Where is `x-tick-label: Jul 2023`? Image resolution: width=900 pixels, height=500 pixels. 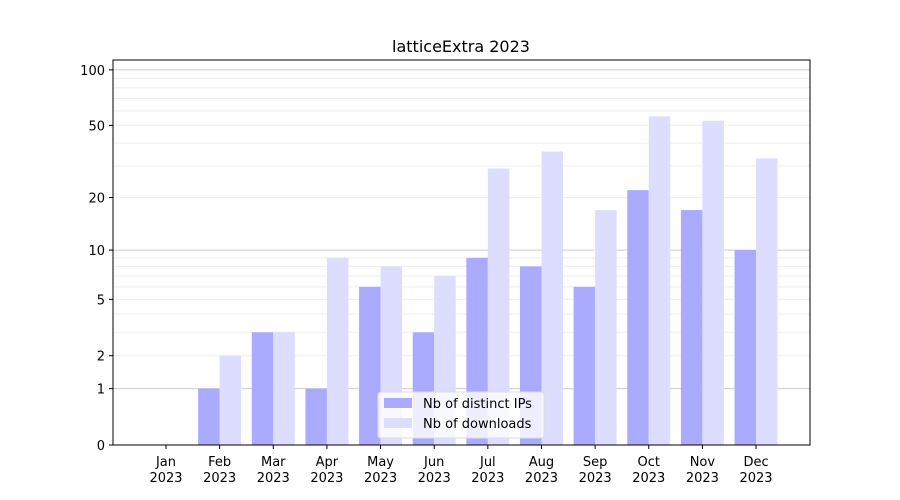
x-tick-label: Jul 2023 is located at coordinates (487, 470).